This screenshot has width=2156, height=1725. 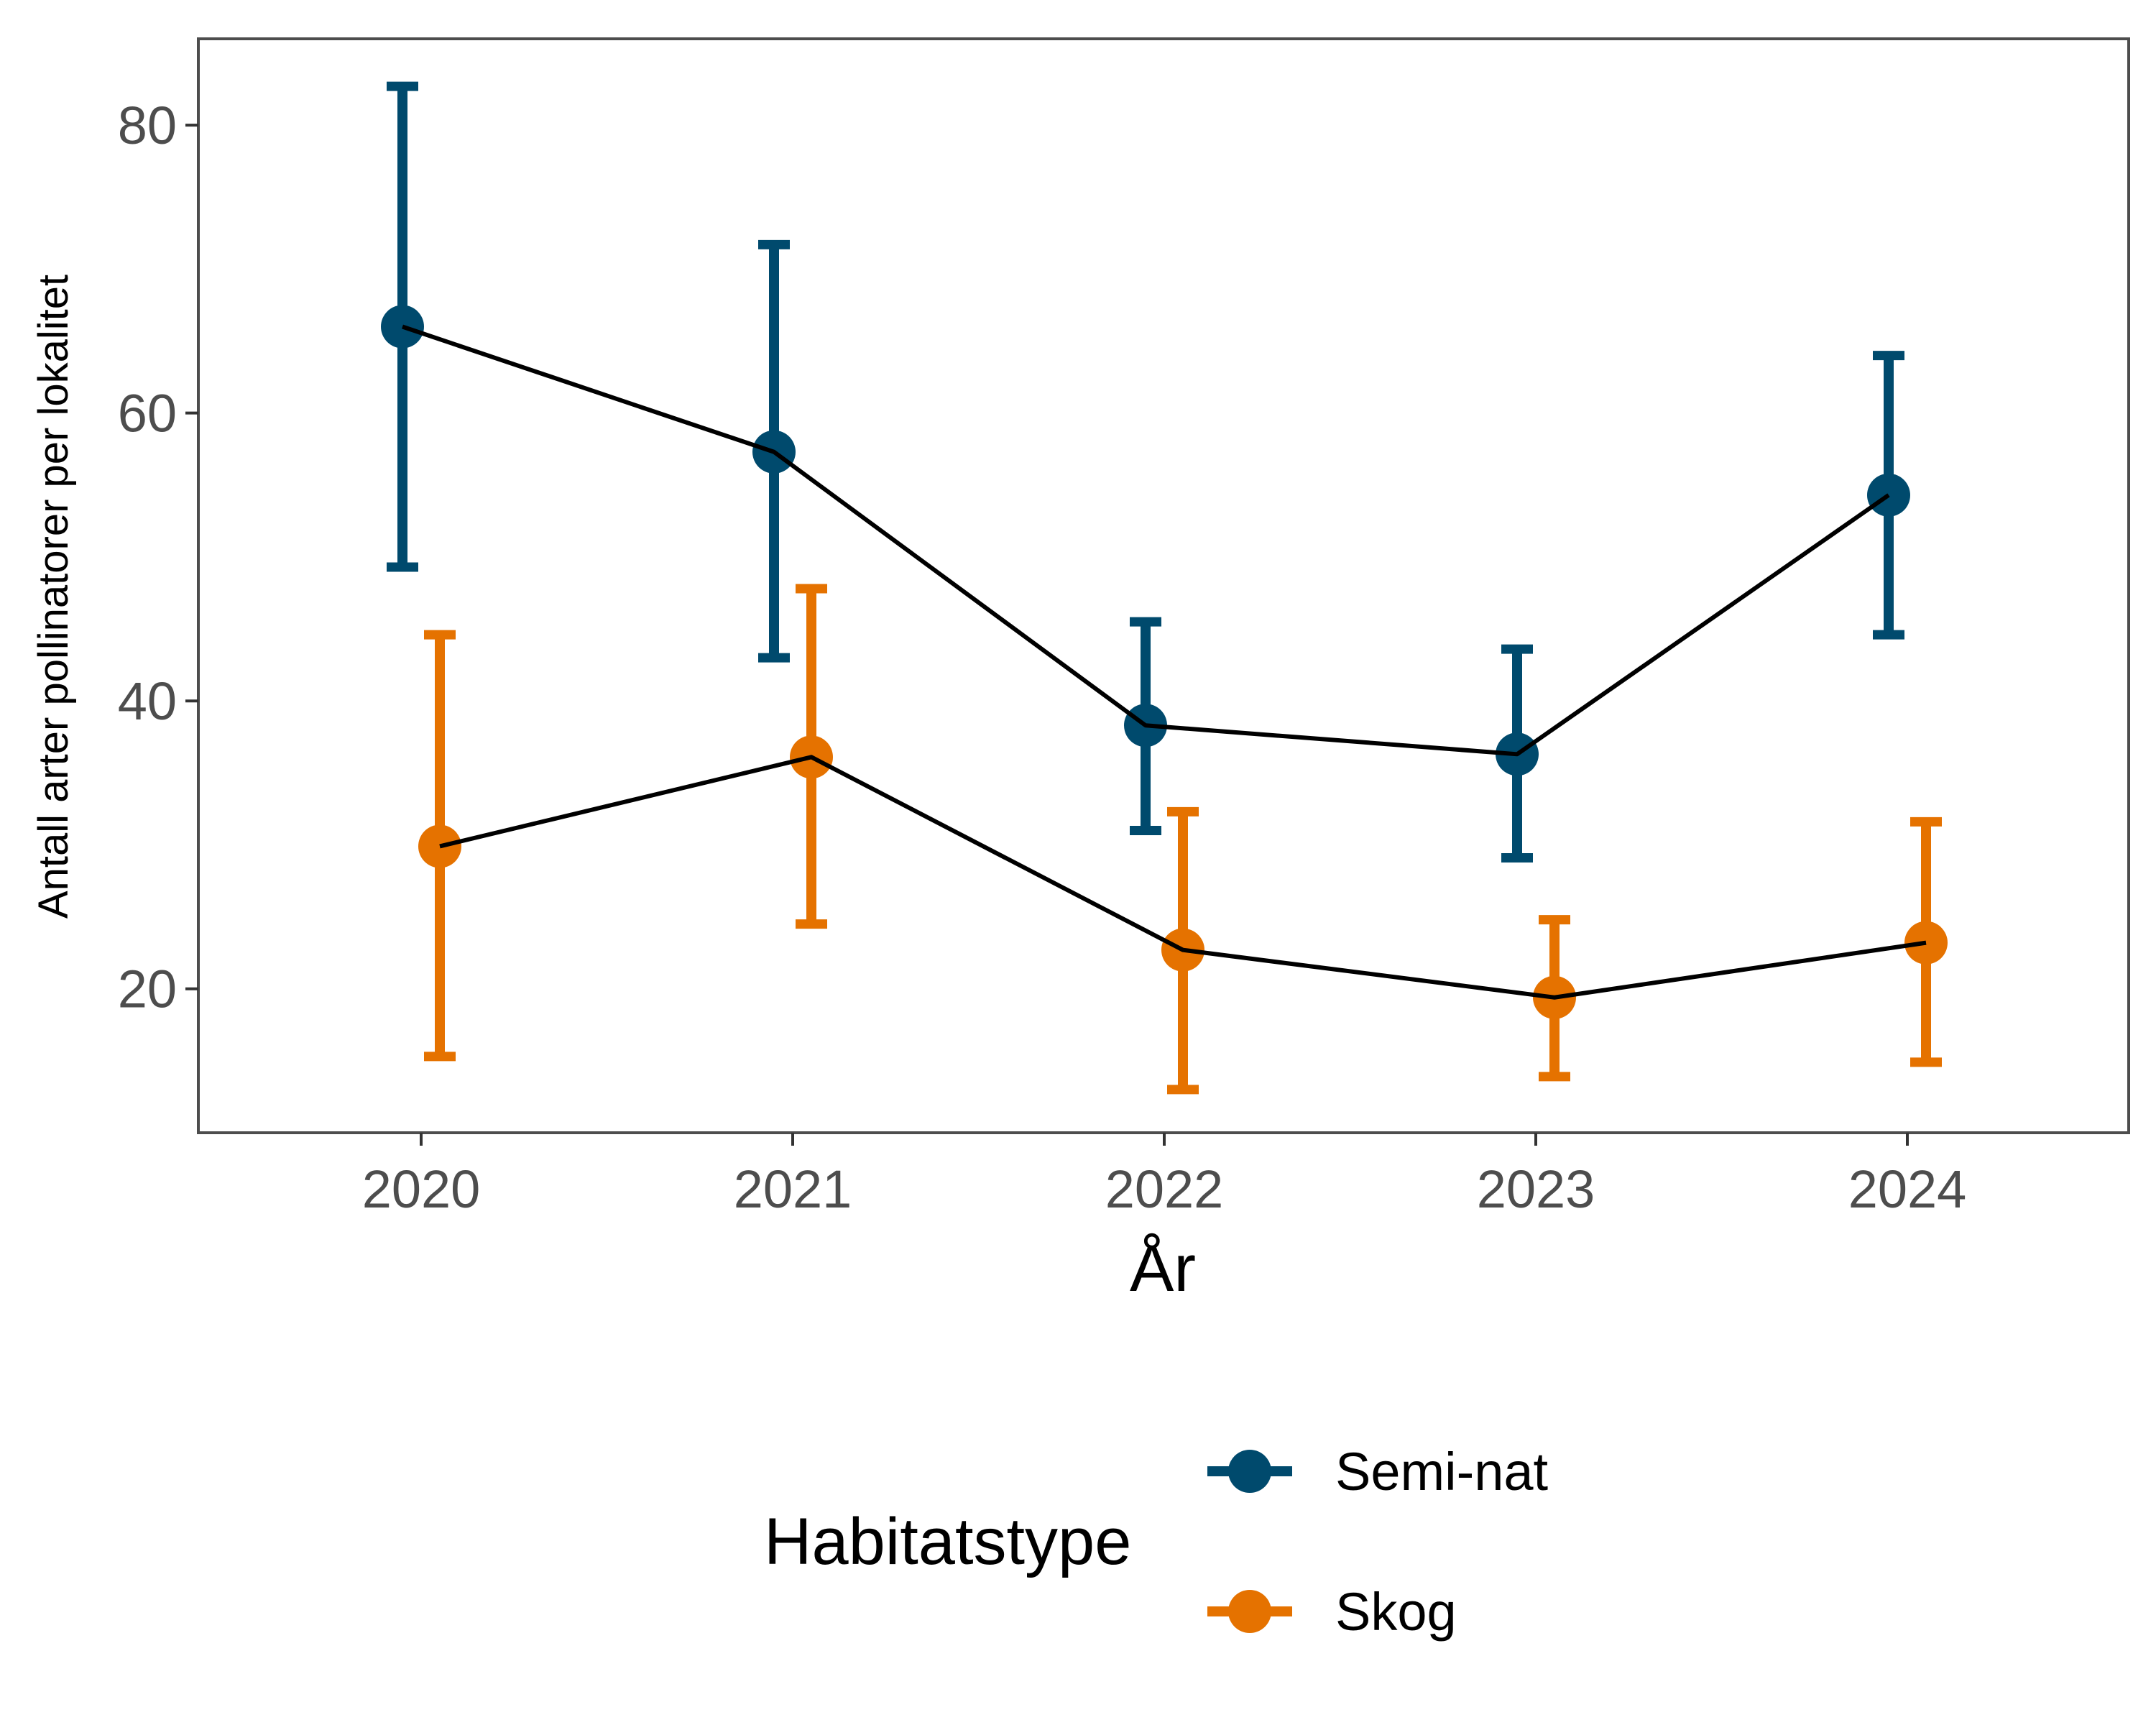 What do you see at coordinates (793, 1189) in the screenshot?
I see `x-tick-label: 2021` at bounding box center [793, 1189].